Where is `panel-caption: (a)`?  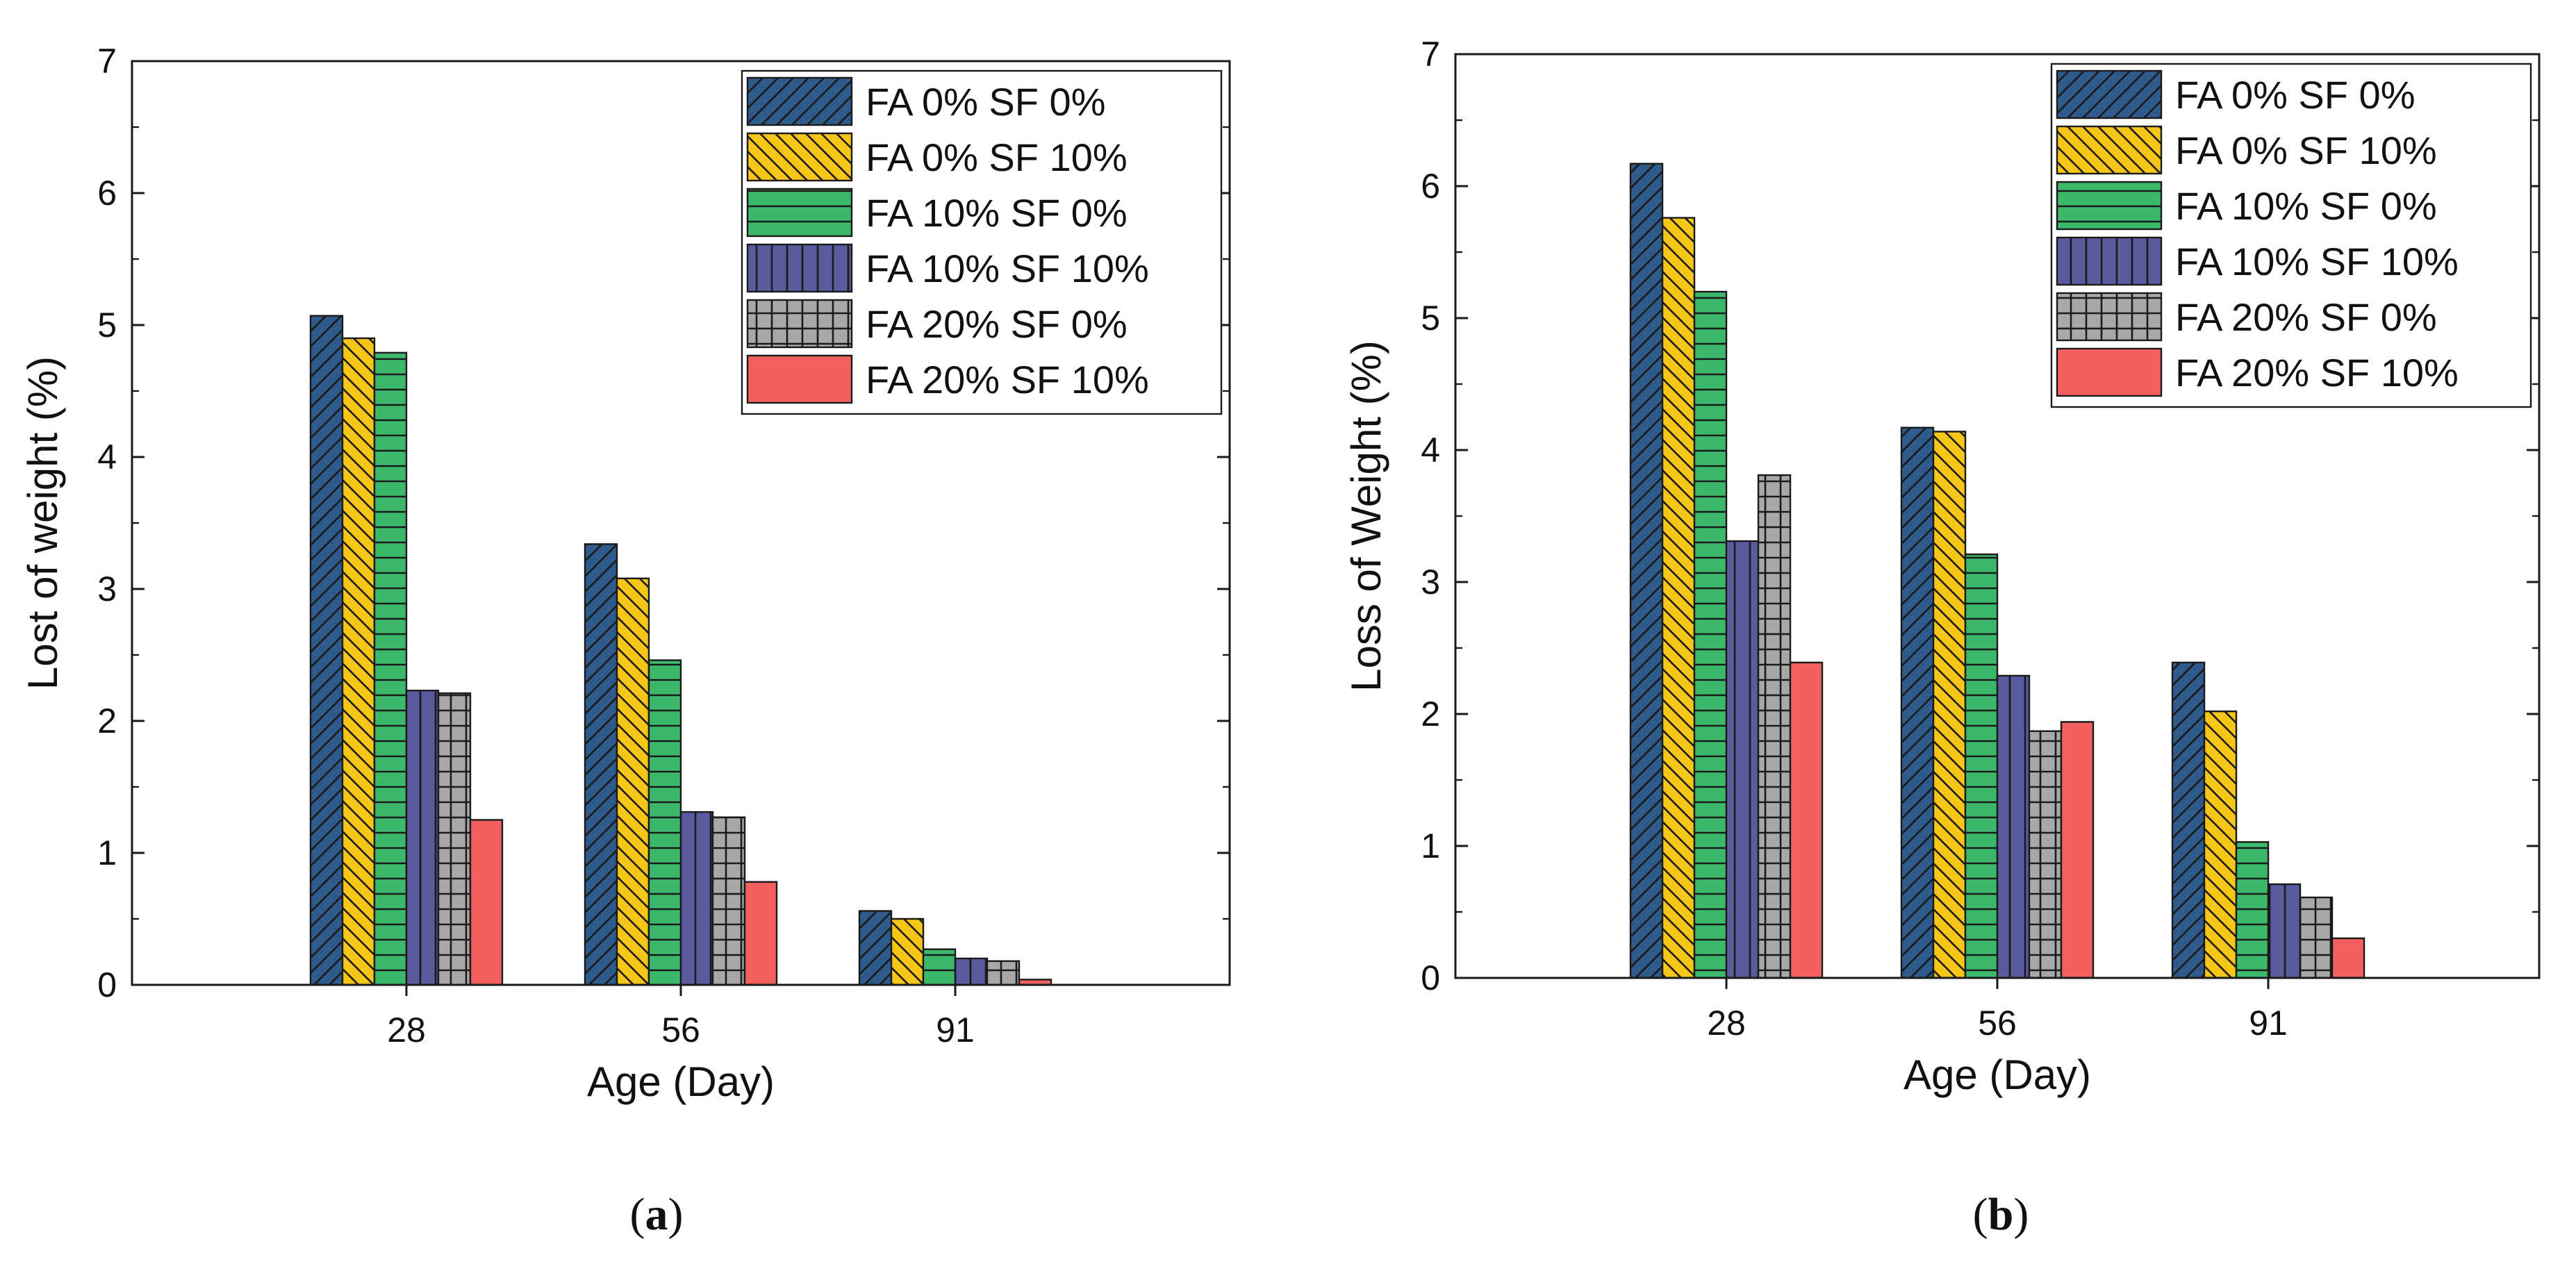 panel-caption: (a) is located at coordinates (657, 1214).